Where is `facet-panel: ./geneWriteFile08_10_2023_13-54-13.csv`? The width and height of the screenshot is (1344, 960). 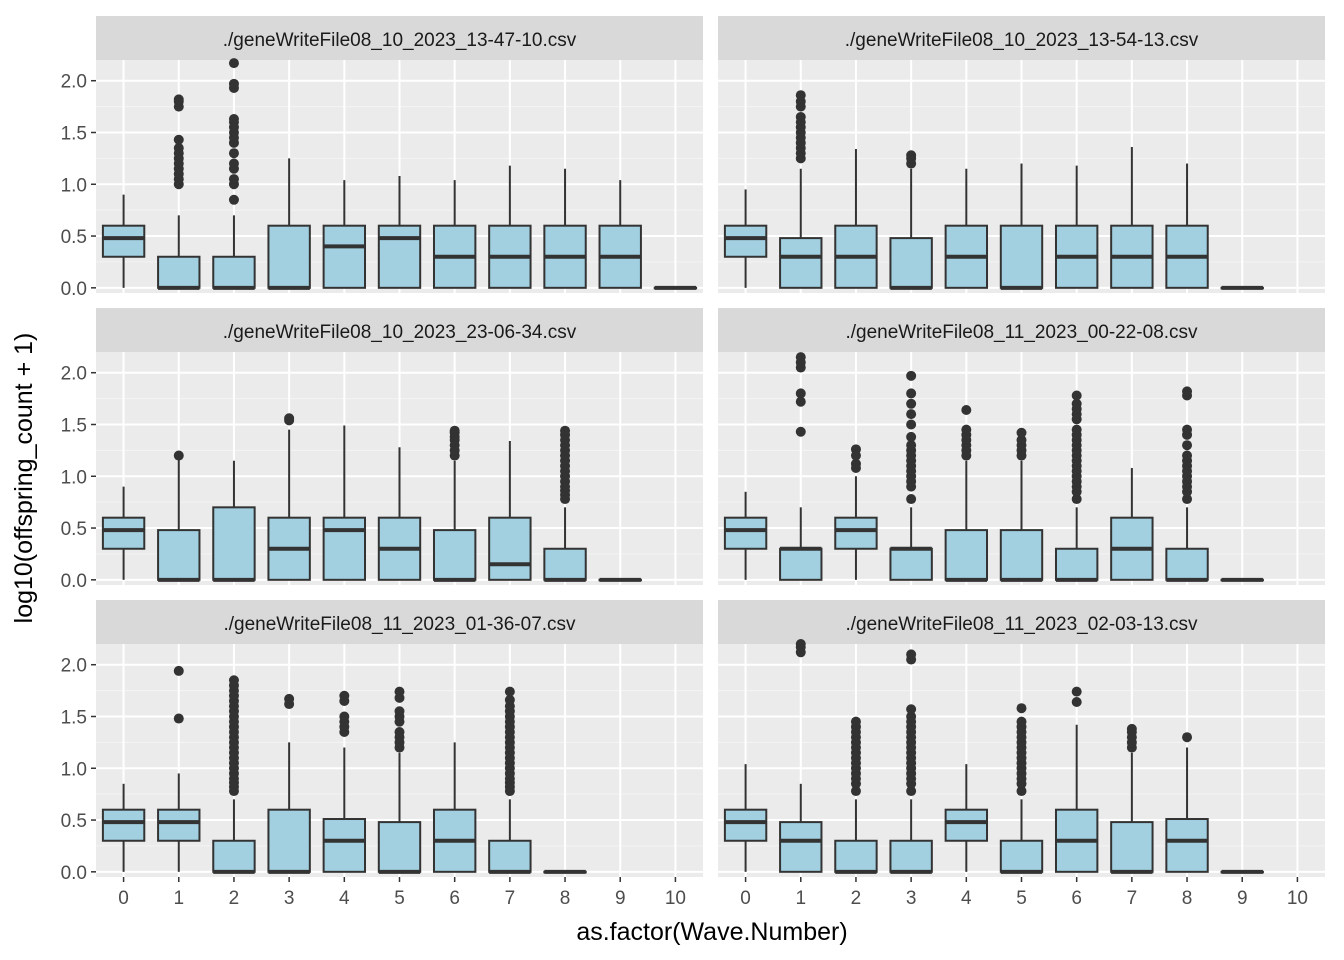 facet-panel: ./geneWriteFile08_10_2023_13-54-13.csv is located at coordinates (1021, 154).